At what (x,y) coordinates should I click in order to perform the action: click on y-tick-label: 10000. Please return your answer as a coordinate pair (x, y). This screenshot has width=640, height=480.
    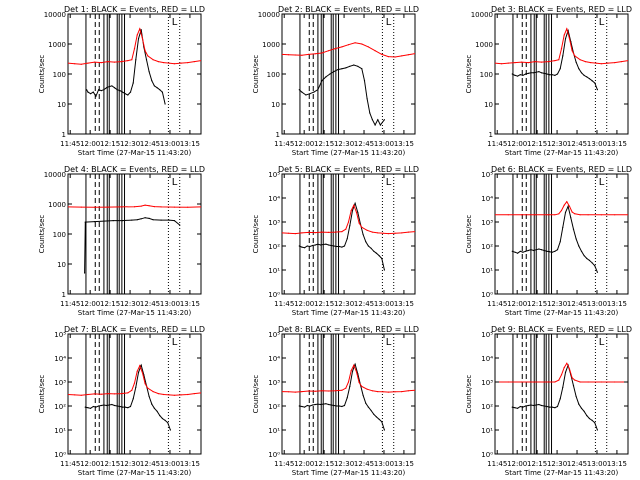
    Looking at the image, I should click on (55, 175).